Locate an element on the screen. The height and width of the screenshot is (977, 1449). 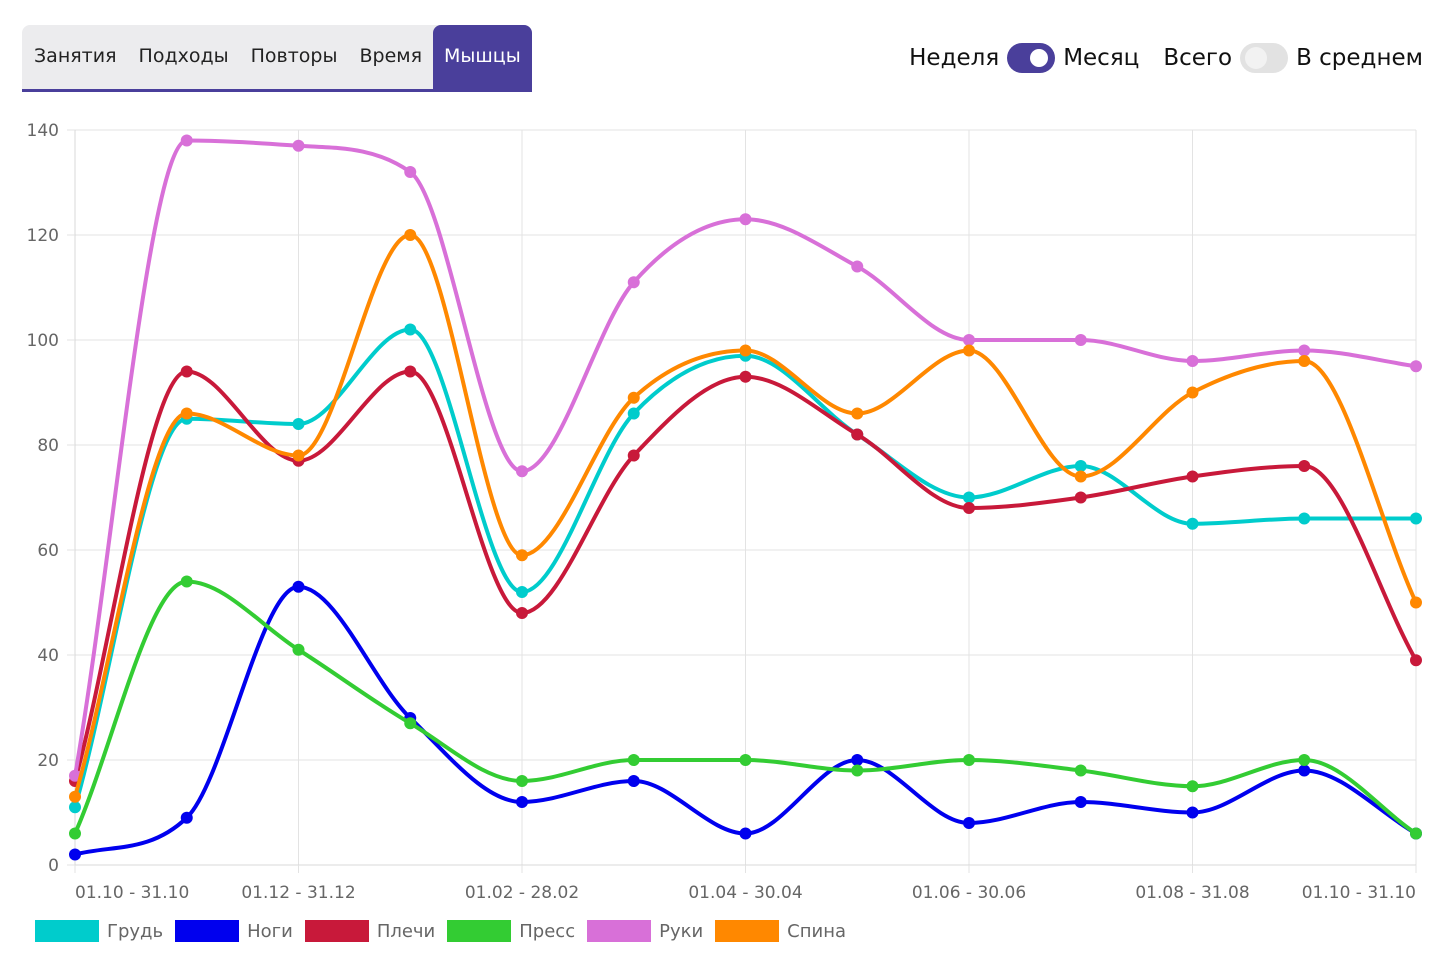
y-tick-label: 20 is located at coordinates (48, 761).